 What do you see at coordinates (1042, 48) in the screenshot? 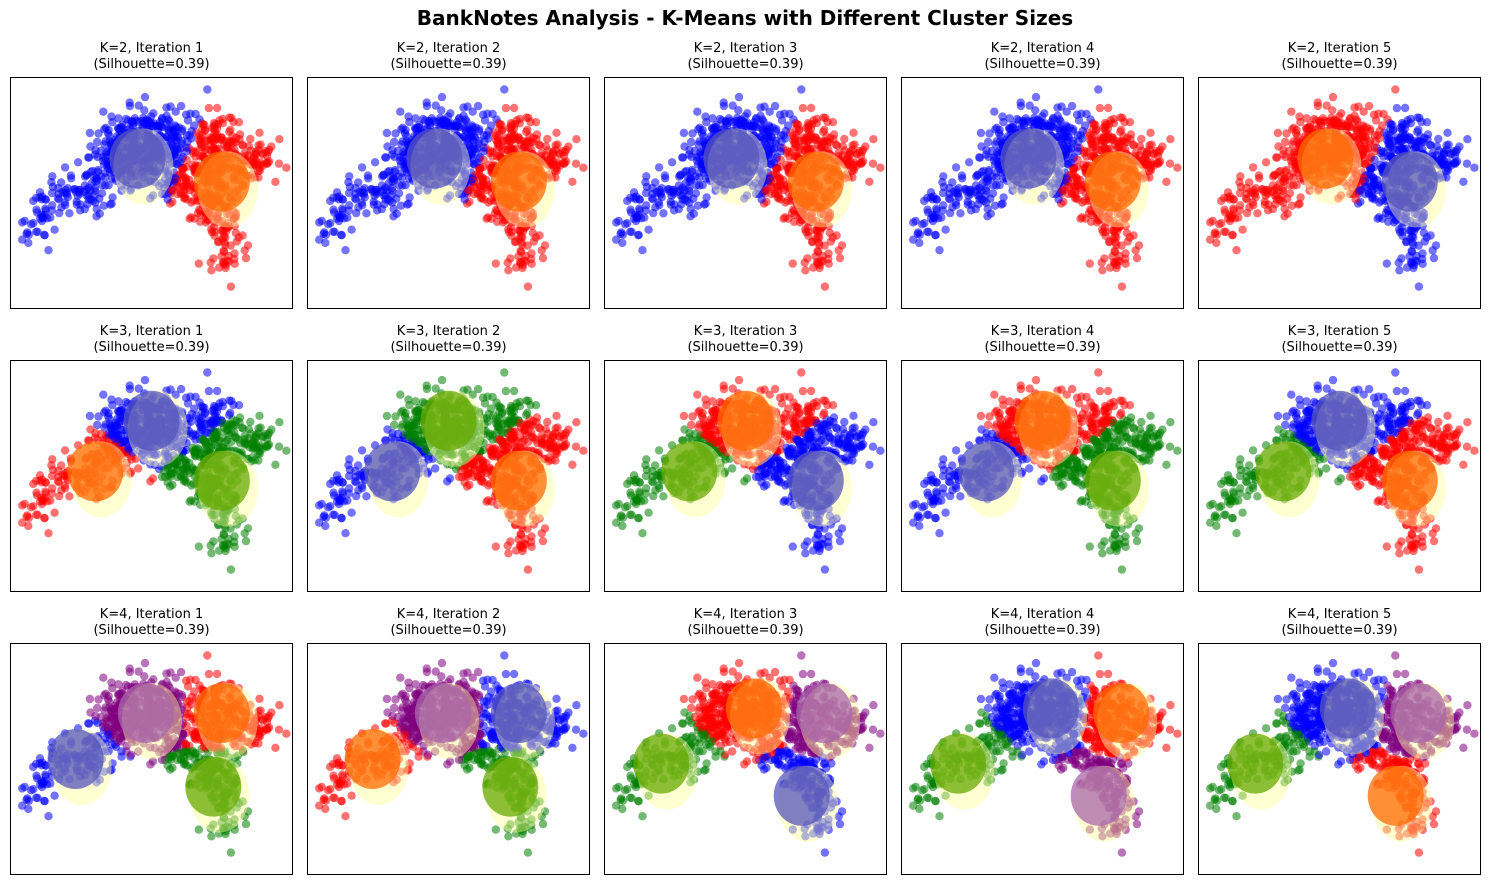
I see `subplot-title: K=2, Iteration 4` at bounding box center [1042, 48].